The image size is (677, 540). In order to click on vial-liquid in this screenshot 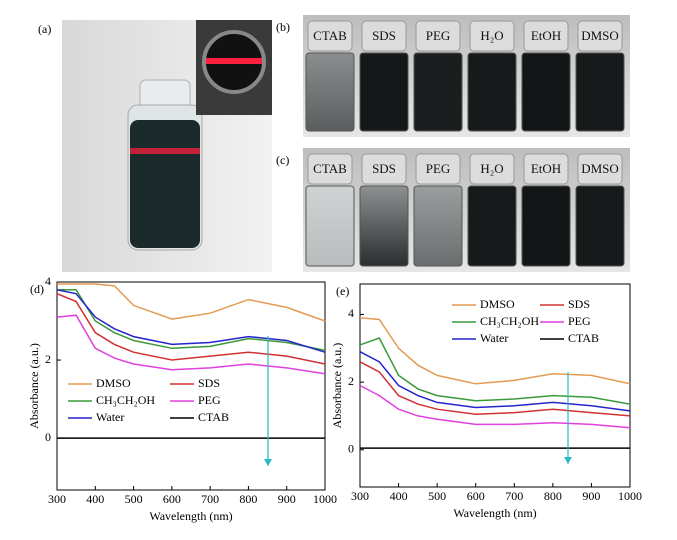, I will do `click(165, 184)`.